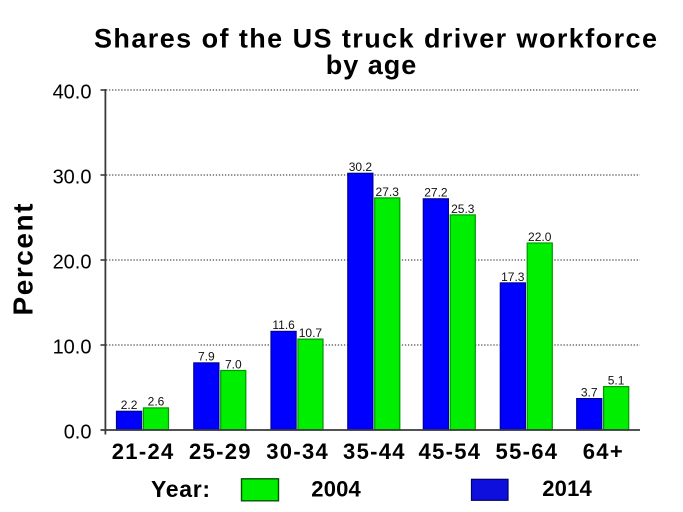  Describe the element at coordinates (180, 489) in the screenshot. I see `svg-text: Year:` at that location.